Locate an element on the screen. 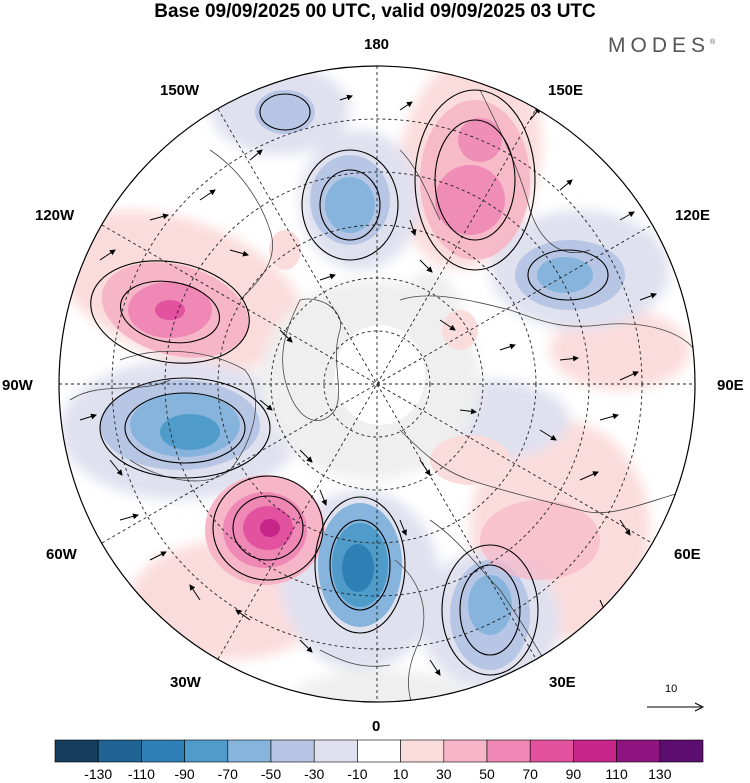 The width and height of the screenshot is (750, 783). colorbar-tick-label: -130 is located at coordinates (98, 774).